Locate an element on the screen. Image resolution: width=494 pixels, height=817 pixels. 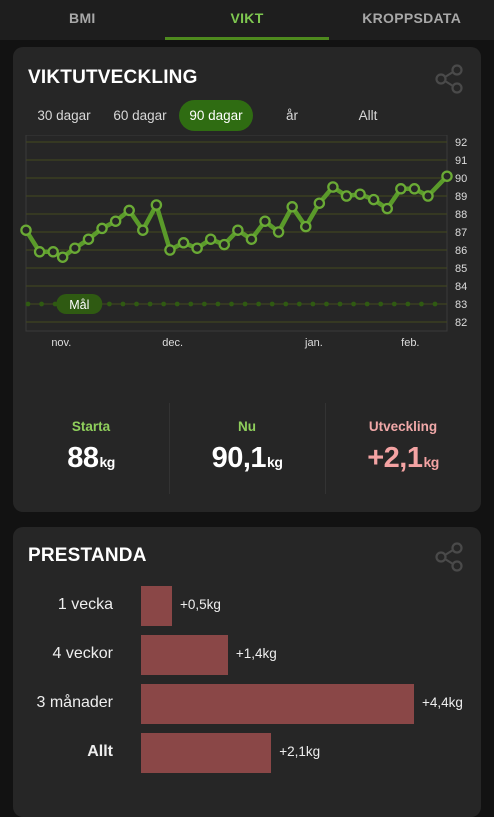
y-tick-label: 88 is located at coordinates (461, 215).